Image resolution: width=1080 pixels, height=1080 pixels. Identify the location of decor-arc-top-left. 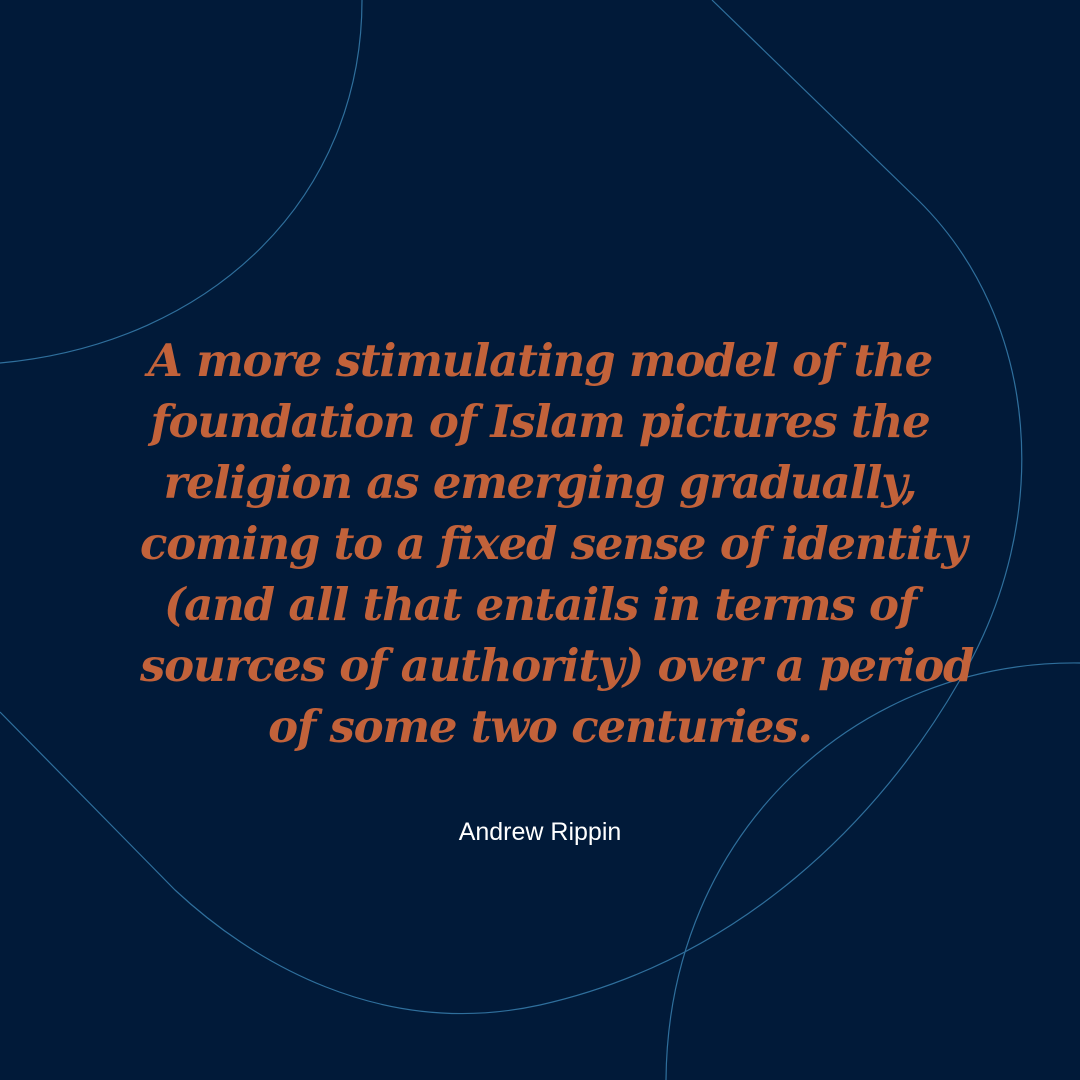
(181, 182).